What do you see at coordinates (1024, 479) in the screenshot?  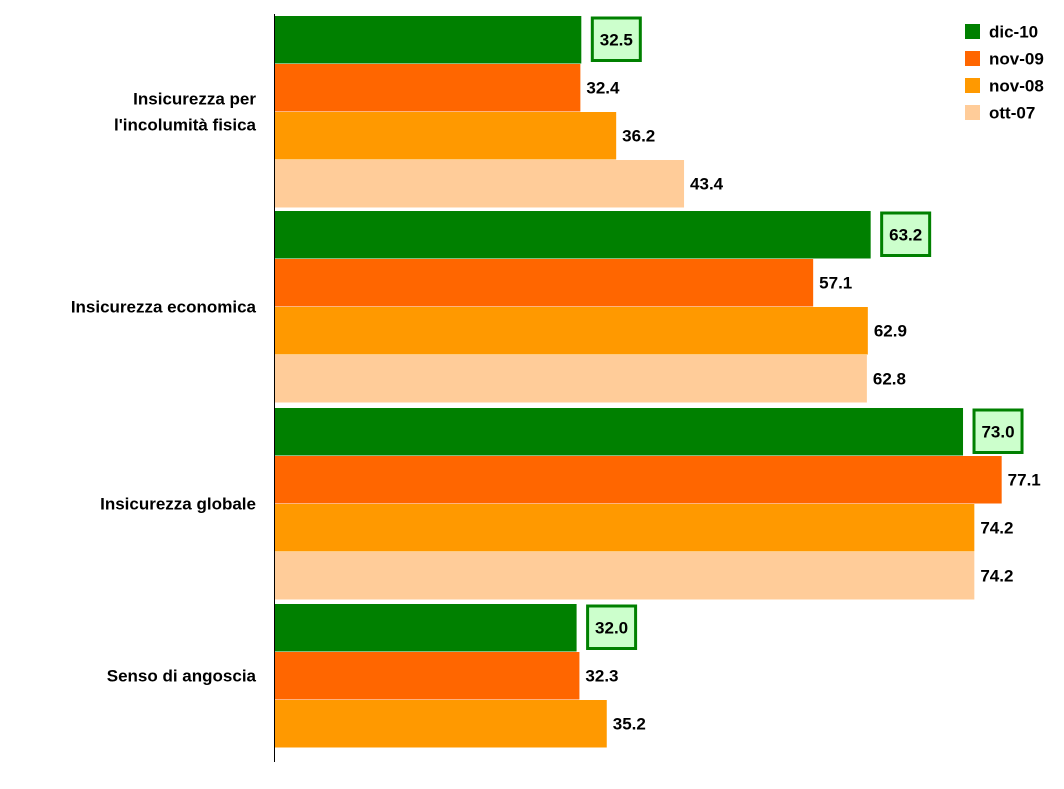 I see `value-label: 77.1` at bounding box center [1024, 479].